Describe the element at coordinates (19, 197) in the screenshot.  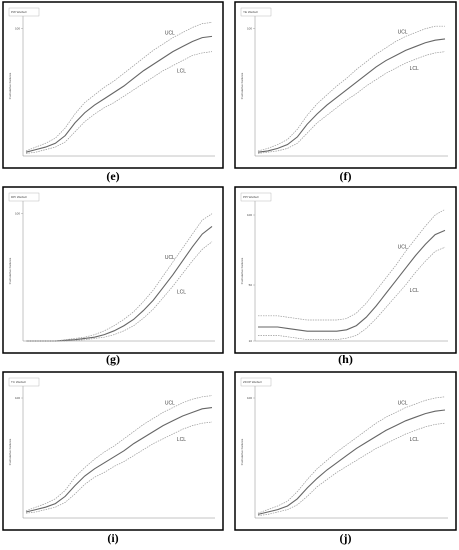
I see `chart-title: DPI Weibull` at that location.